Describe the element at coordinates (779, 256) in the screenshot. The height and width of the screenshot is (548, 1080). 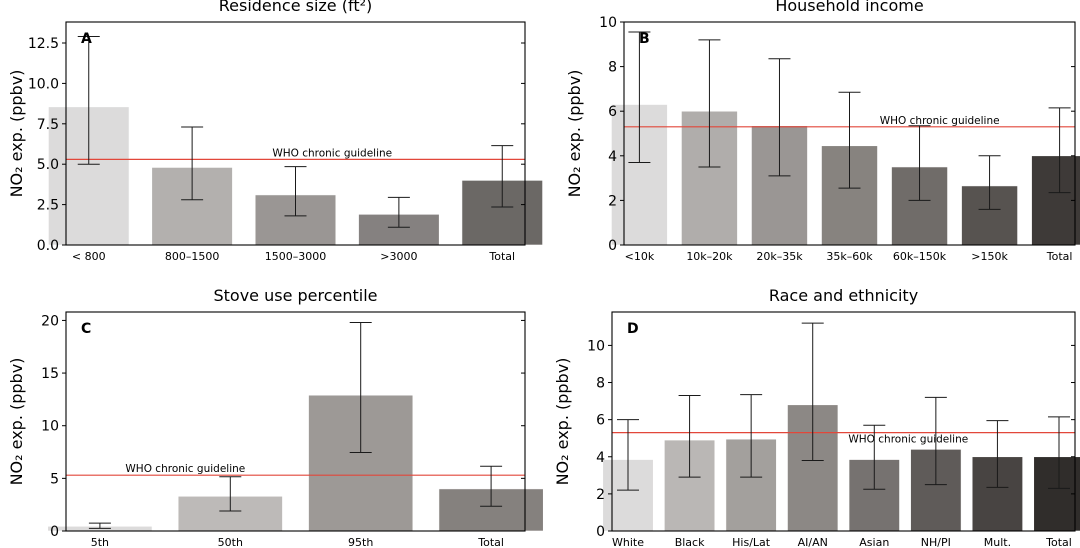
I see `x-tick-label: 20k–35k` at that location.